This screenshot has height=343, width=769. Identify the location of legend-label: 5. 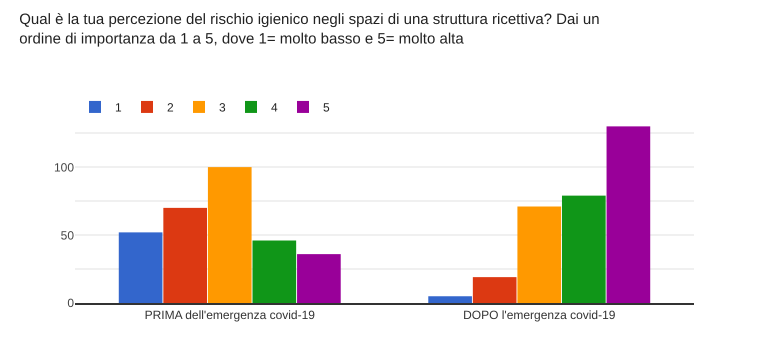
(326, 107).